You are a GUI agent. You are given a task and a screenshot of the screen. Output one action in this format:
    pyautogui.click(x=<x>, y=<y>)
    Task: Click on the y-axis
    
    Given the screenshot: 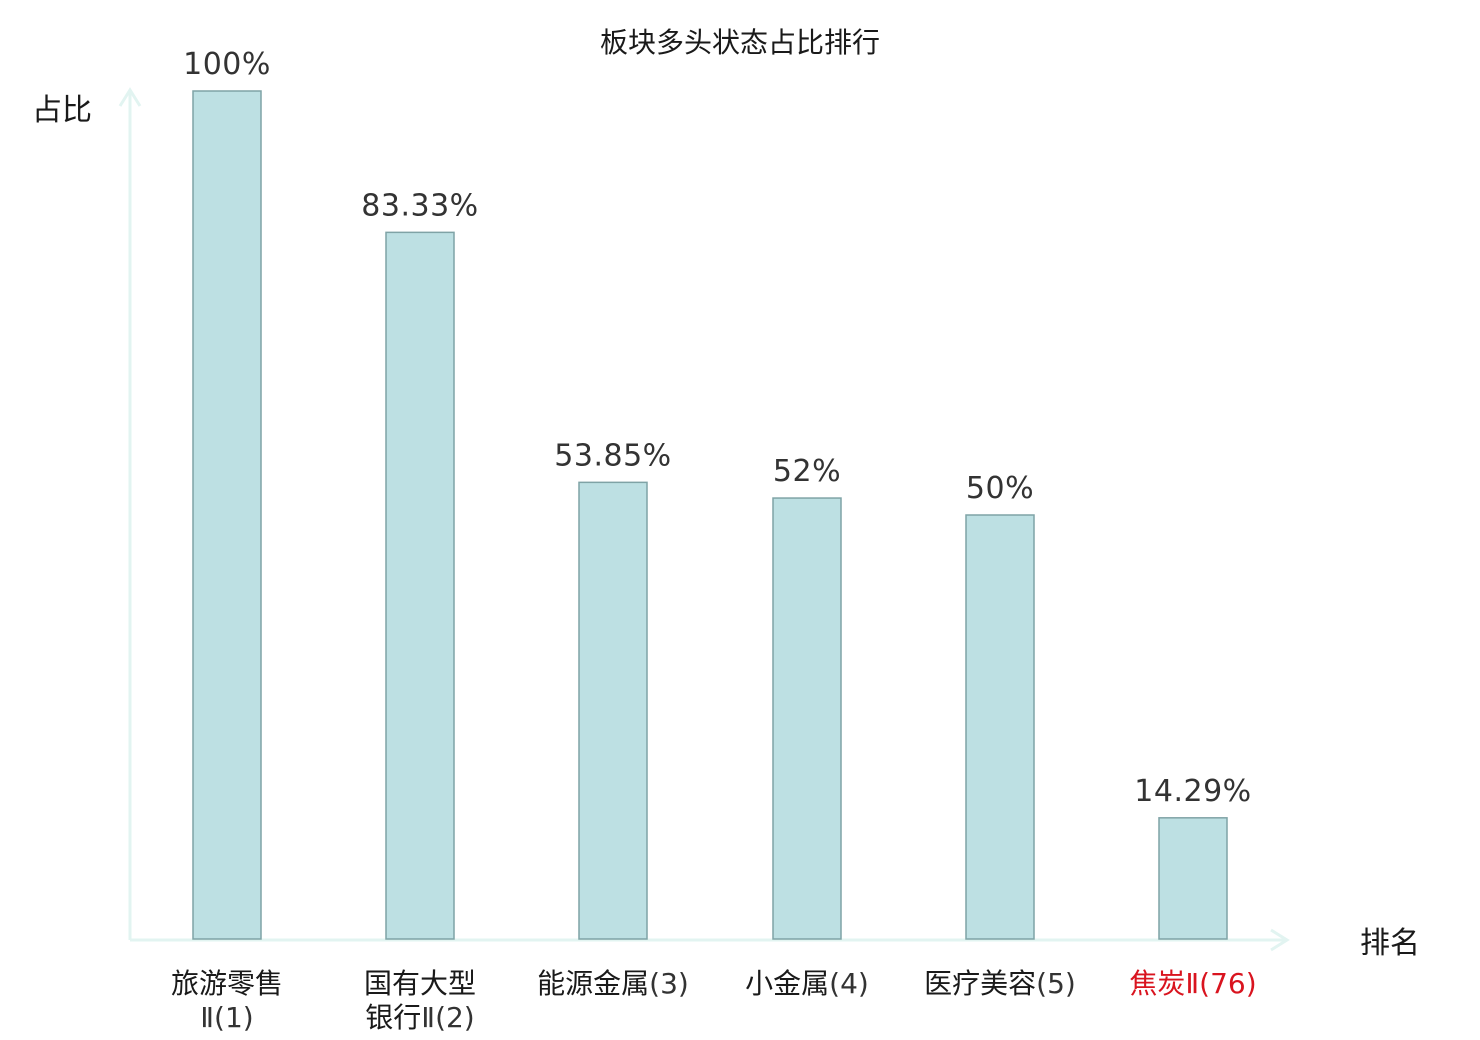 What is the action you would take?
    pyautogui.click(x=130, y=513)
    